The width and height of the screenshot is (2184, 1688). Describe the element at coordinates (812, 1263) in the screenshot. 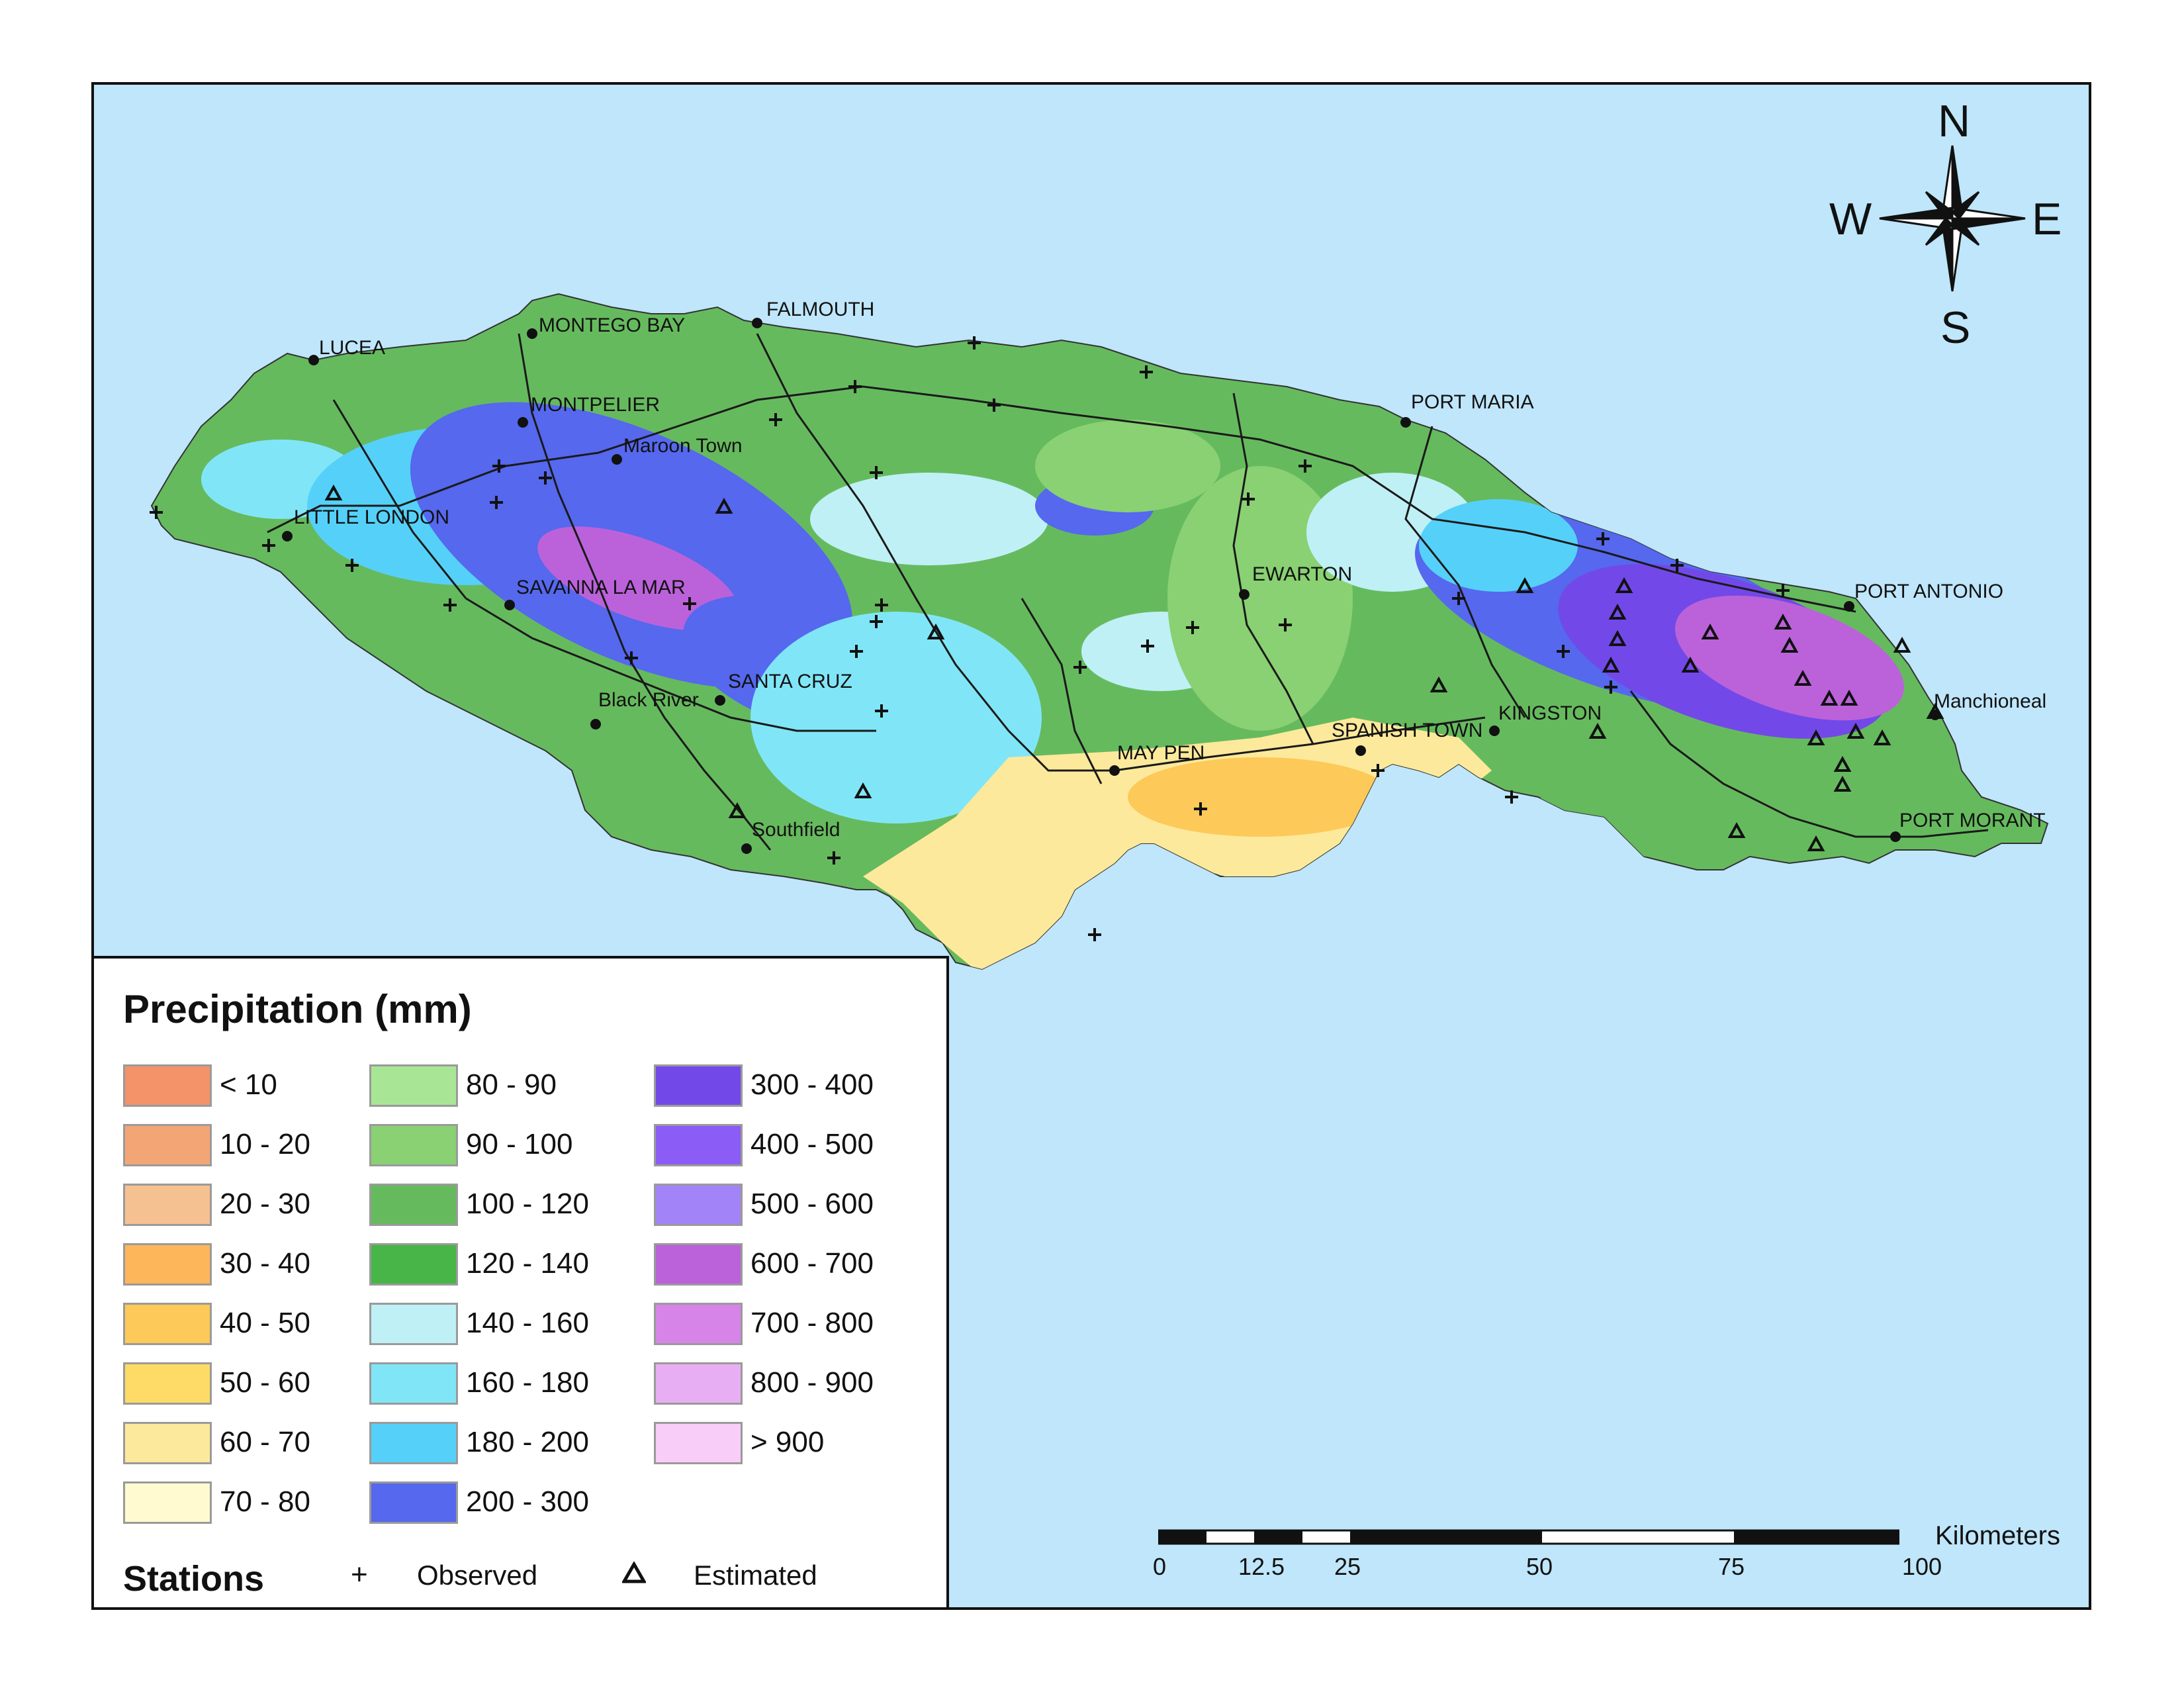

I see `legend-label: 600 - 700` at that location.